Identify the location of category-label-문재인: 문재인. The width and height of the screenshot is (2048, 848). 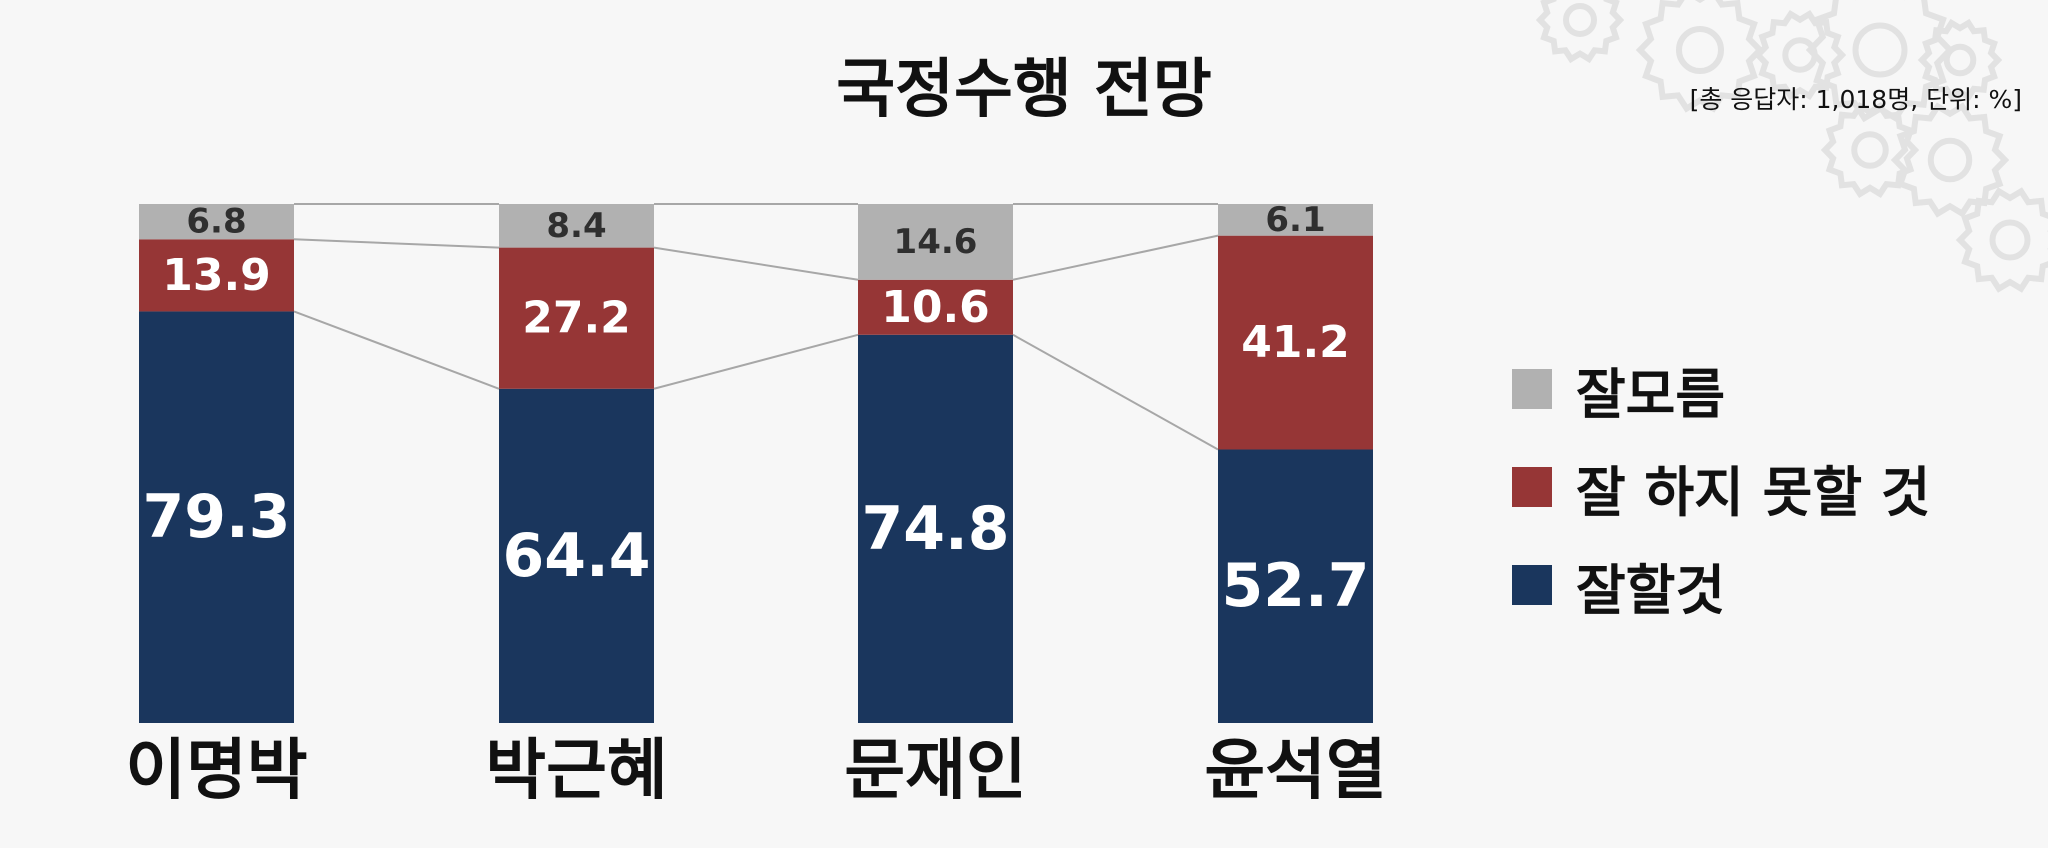
(935, 770).